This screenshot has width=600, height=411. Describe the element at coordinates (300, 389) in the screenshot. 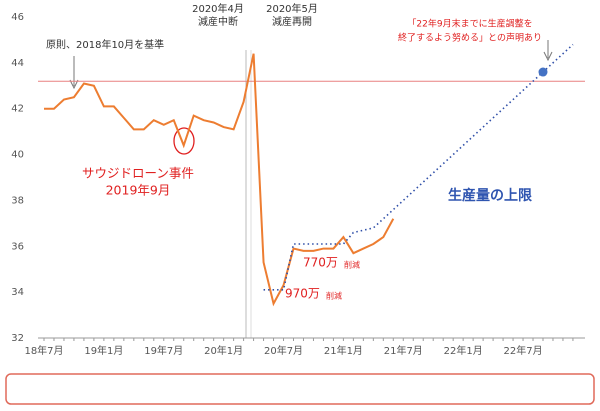

I see `caption-box` at that location.